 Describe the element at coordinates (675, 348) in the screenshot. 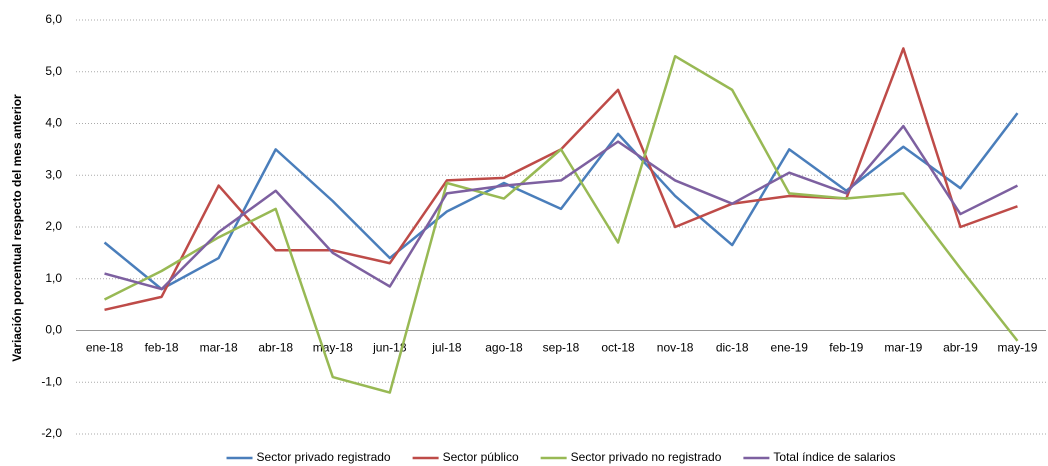

I see `x-tick-label: nov-18` at that location.